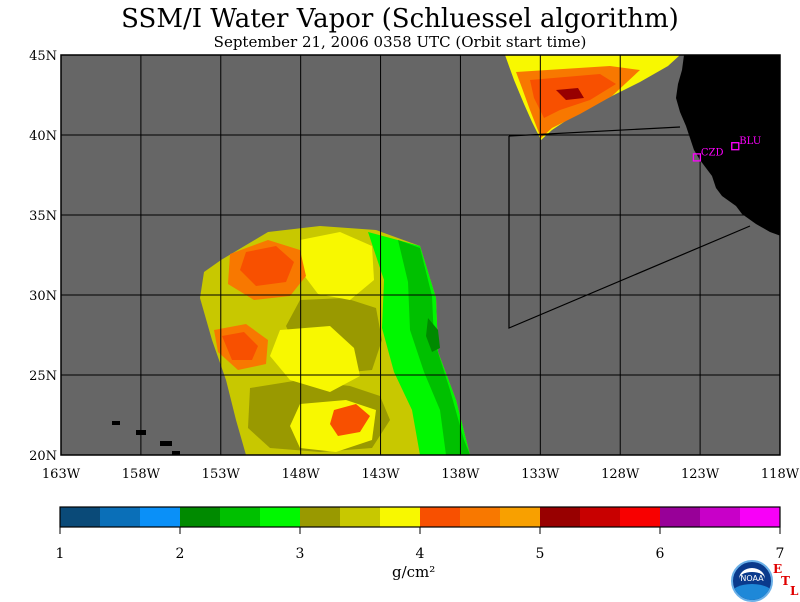 This screenshot has height=602, width=800. What do you see at coordinates (794, 591) in the screenshot?
I see `etl-letter-l: L` at bounding box center [794, 591].